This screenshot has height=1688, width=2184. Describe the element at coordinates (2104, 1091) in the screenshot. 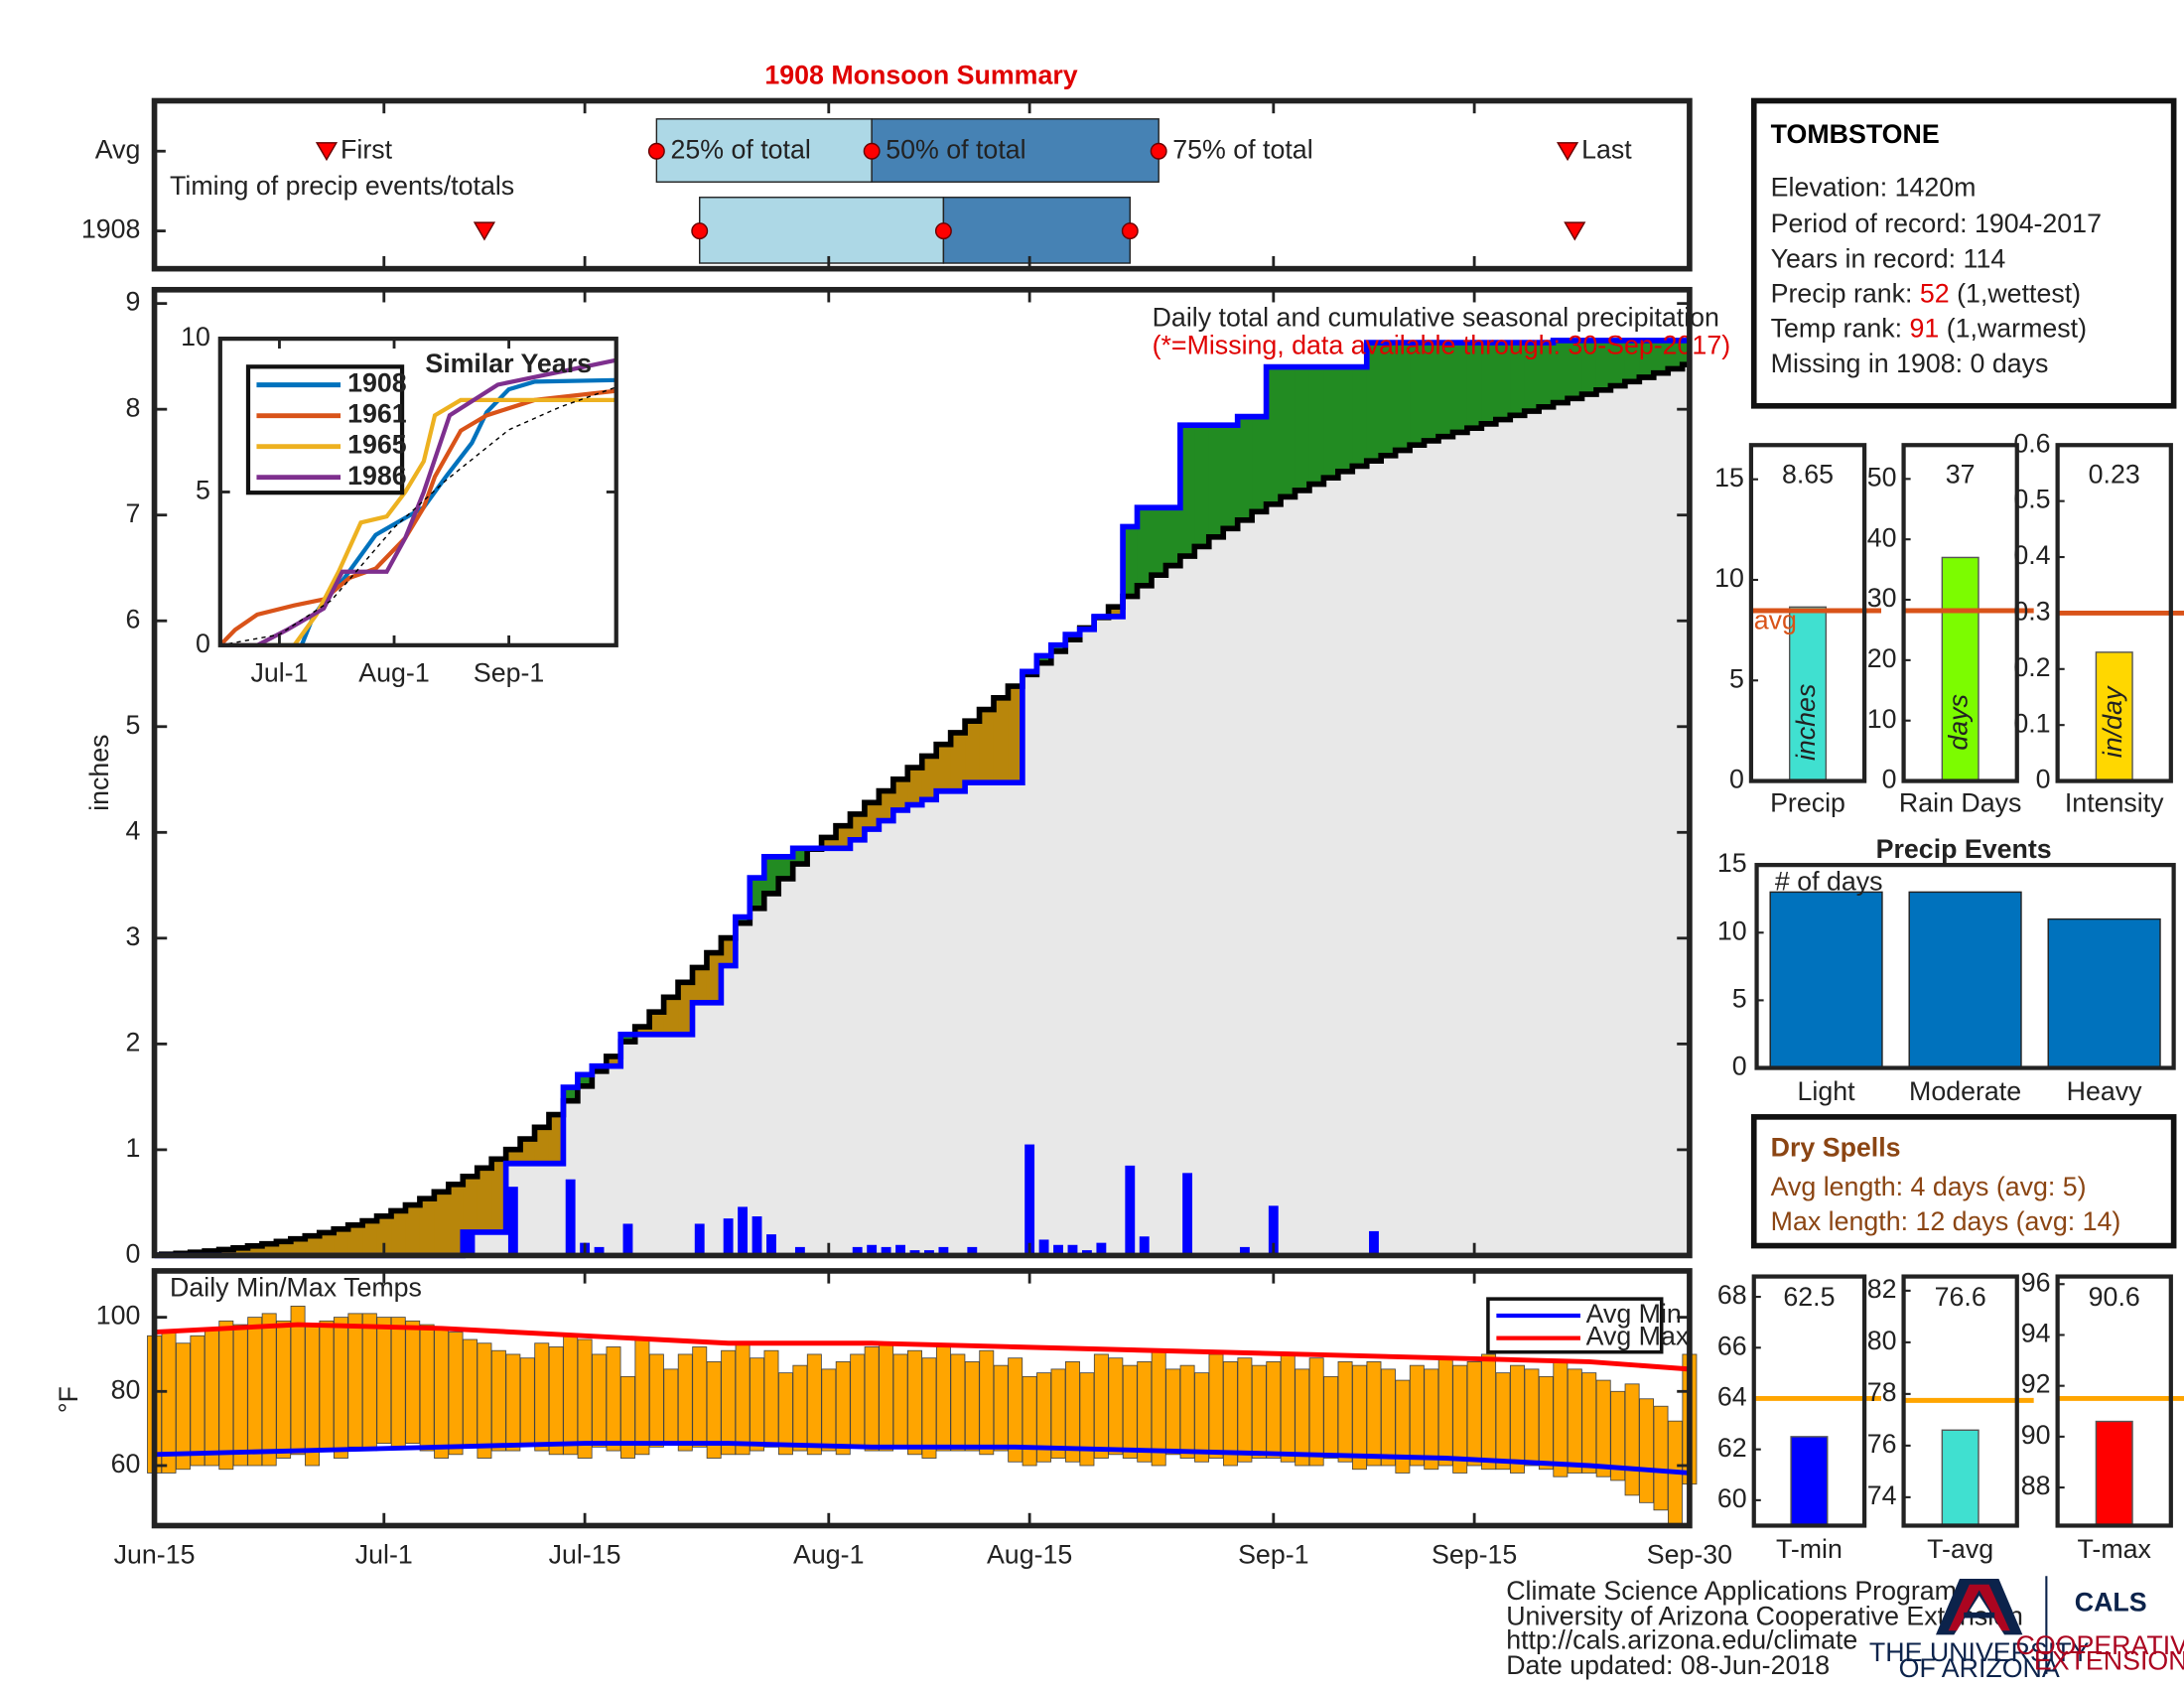

I see `category-label: Heavy` at that location.